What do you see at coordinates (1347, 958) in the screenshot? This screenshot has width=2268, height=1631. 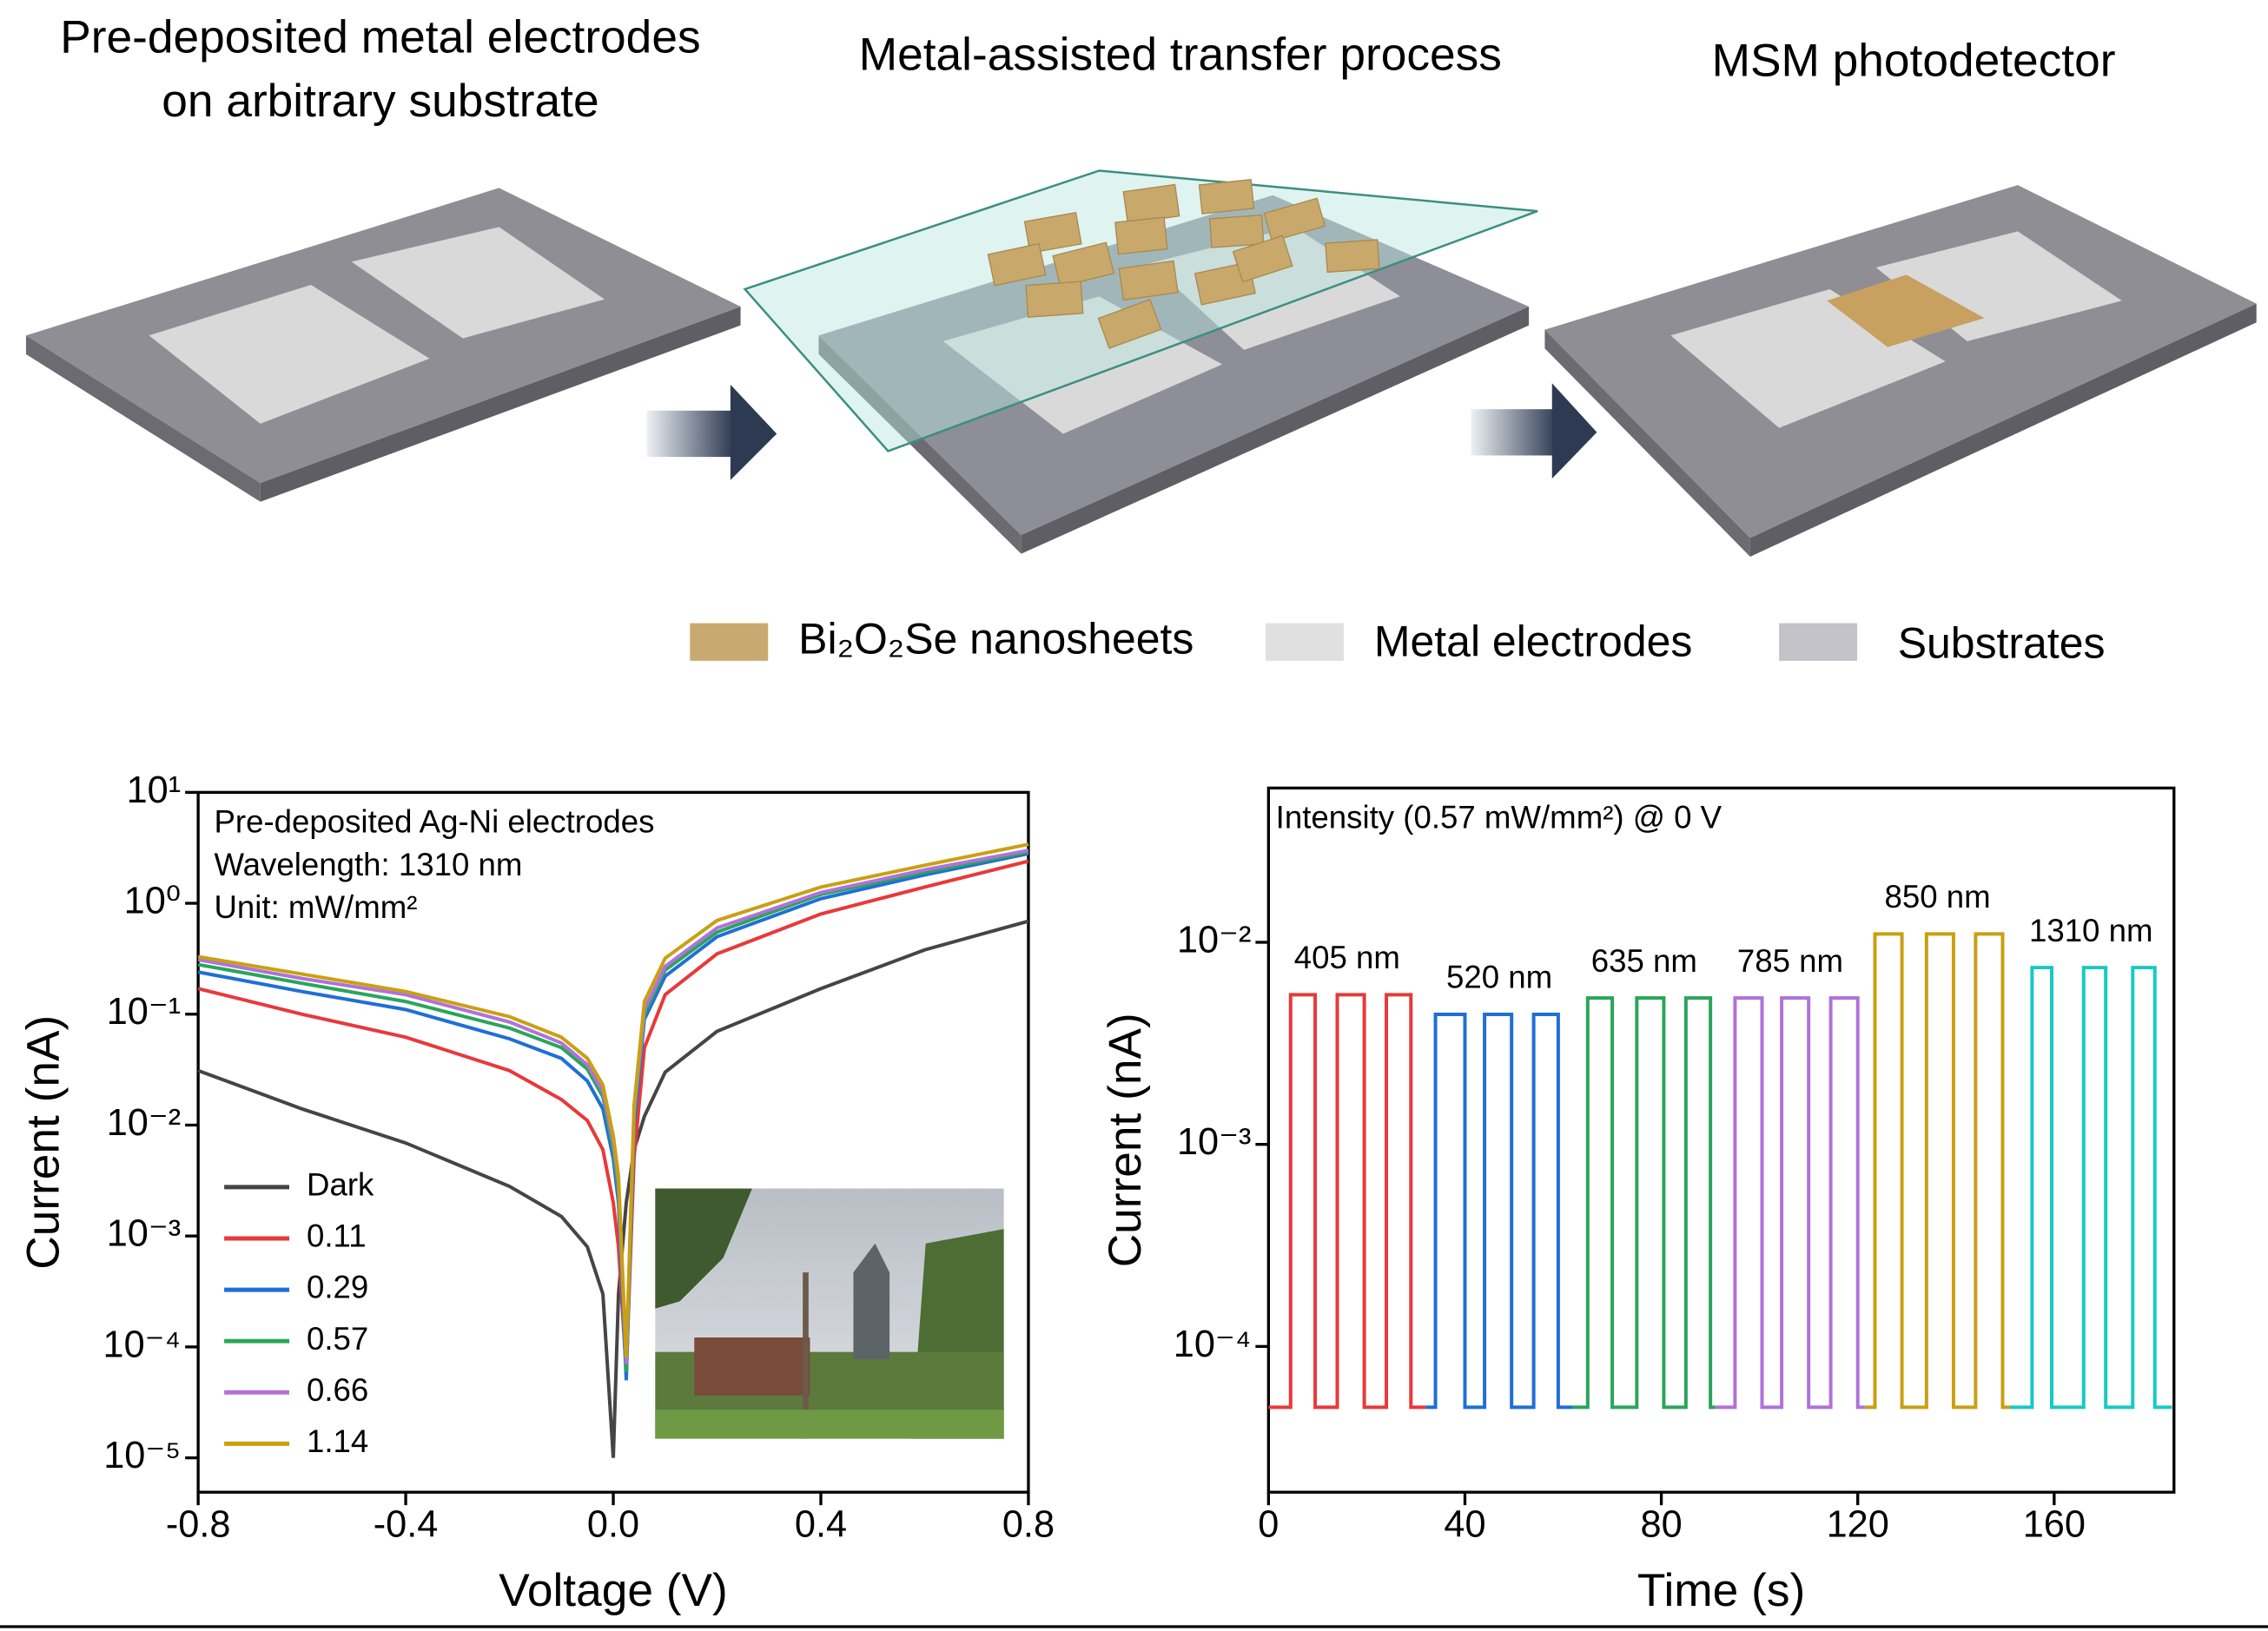 I see `series-label: 405 nm` at bounding box center [1347, 958].